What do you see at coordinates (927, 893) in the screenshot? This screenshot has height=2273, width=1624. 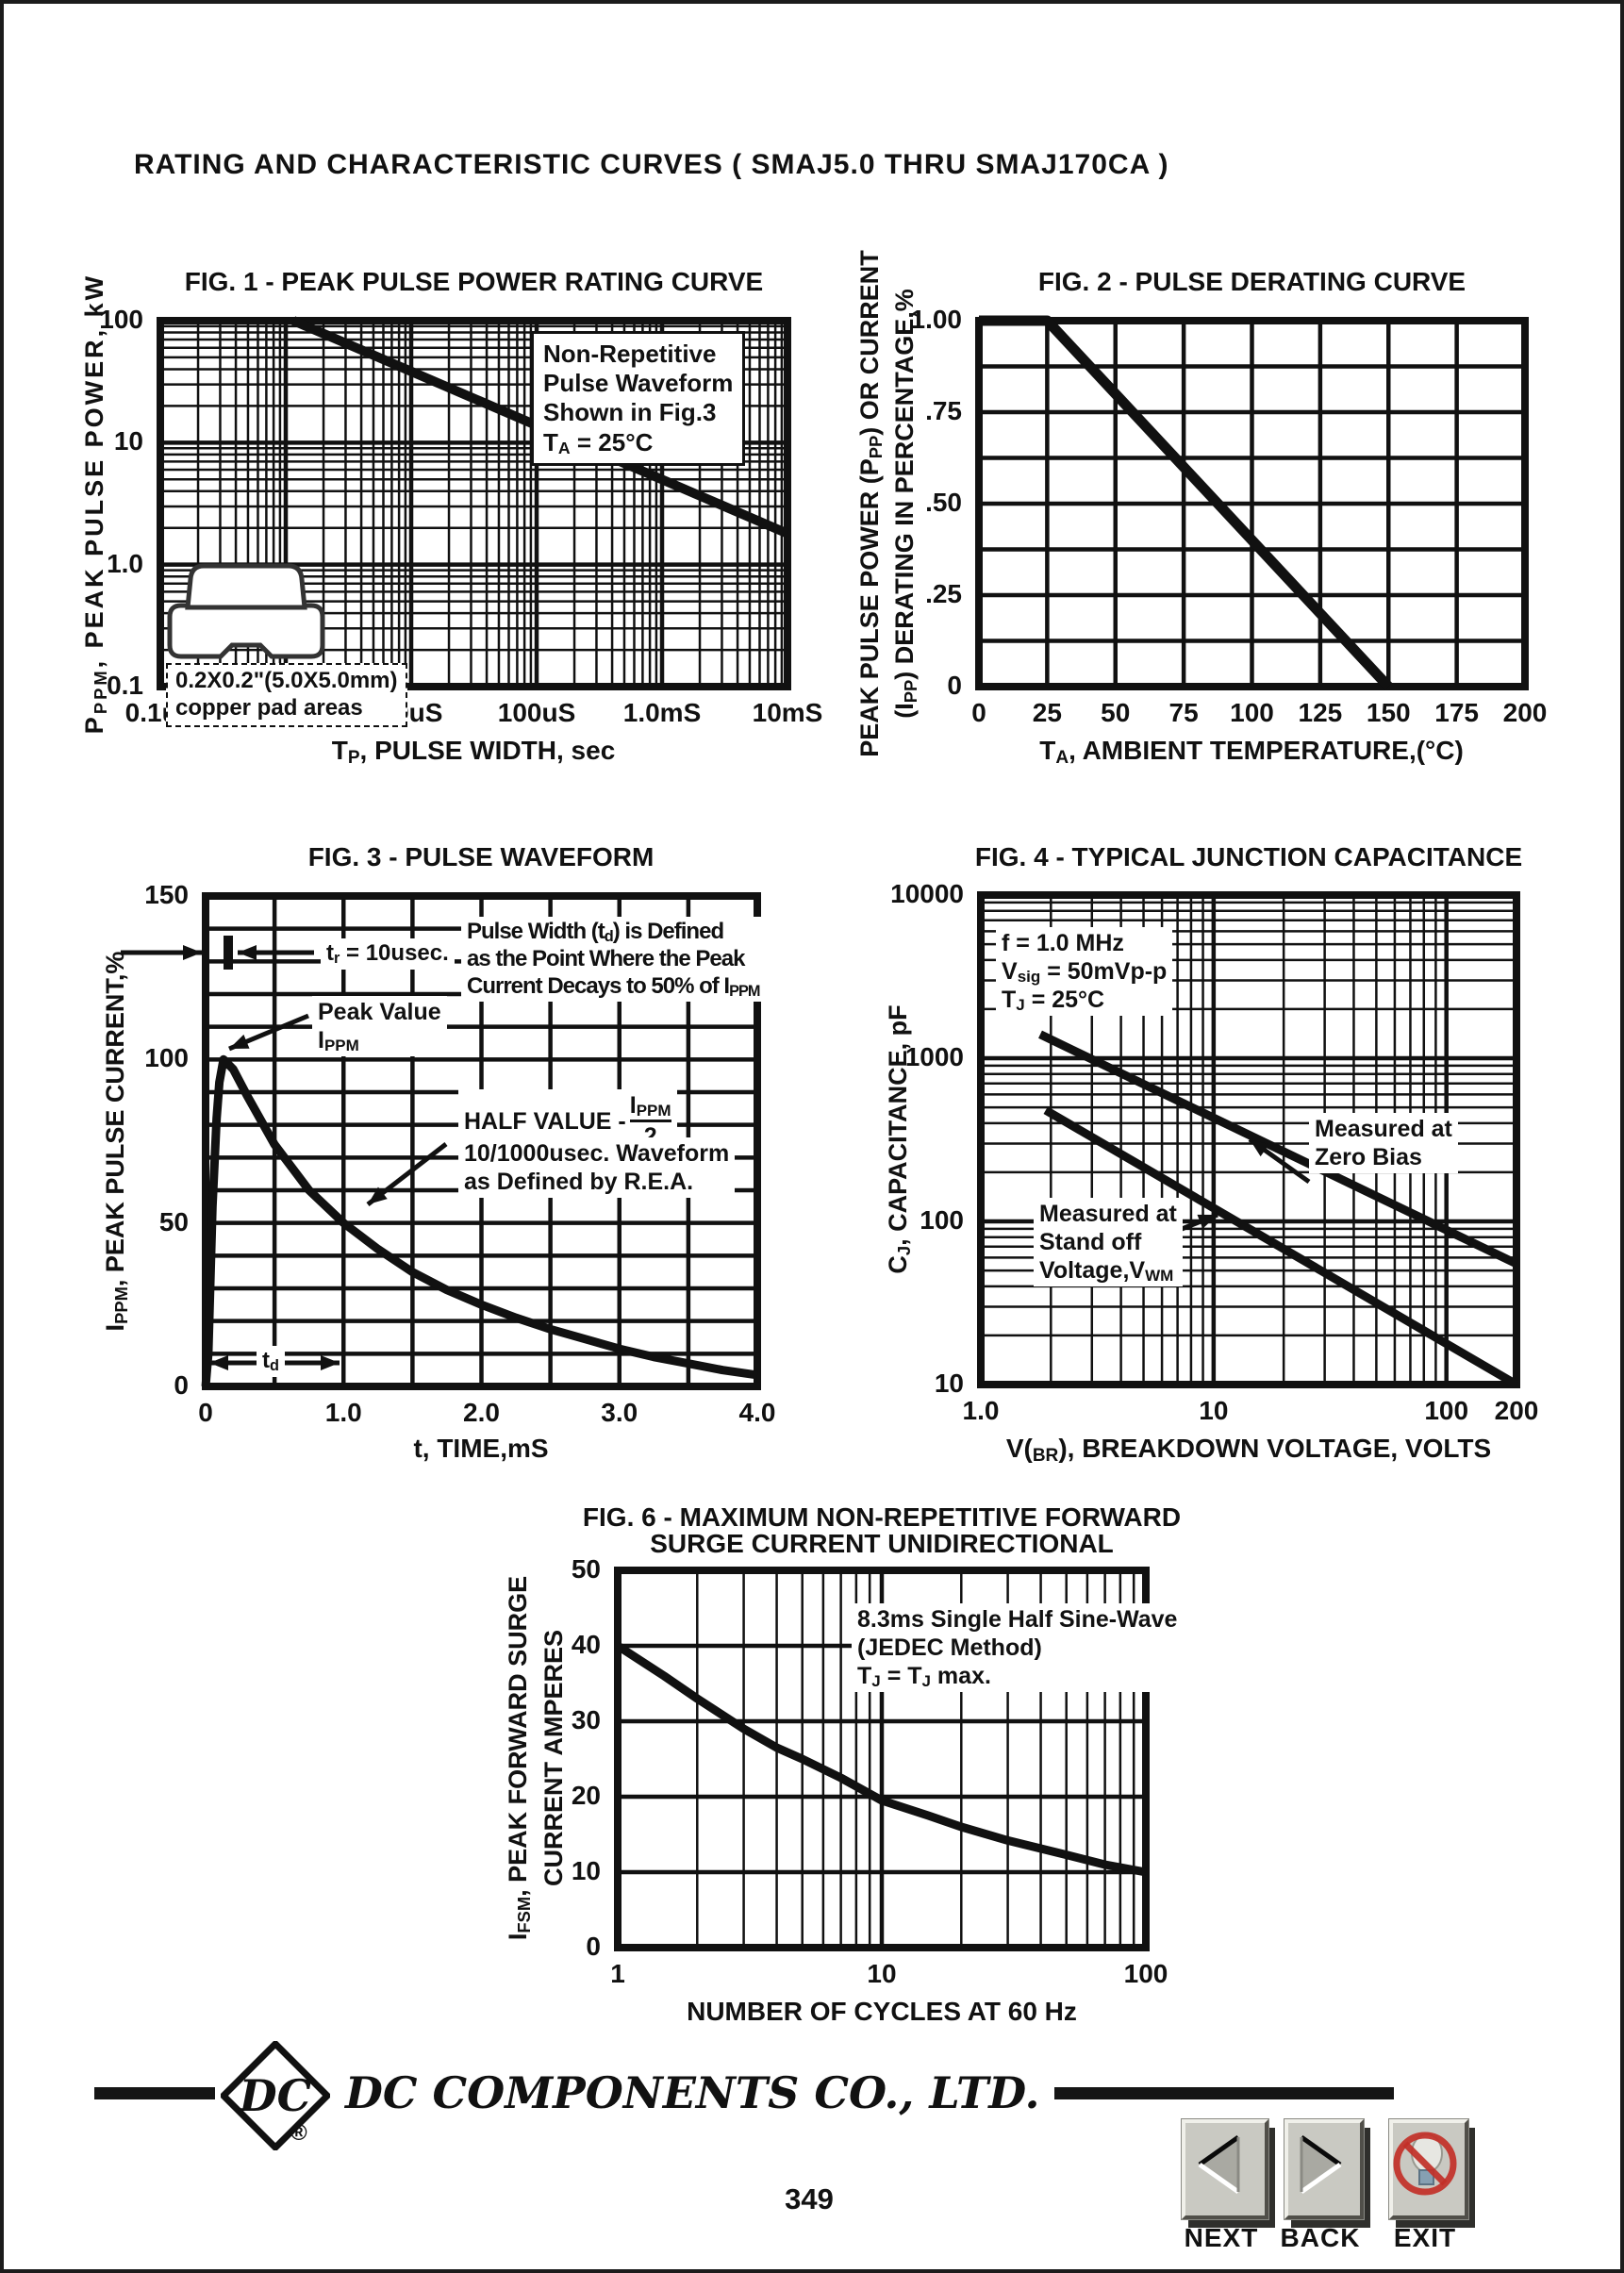 I see `y-tick-label: 10000` at bounding box center [927, 893].